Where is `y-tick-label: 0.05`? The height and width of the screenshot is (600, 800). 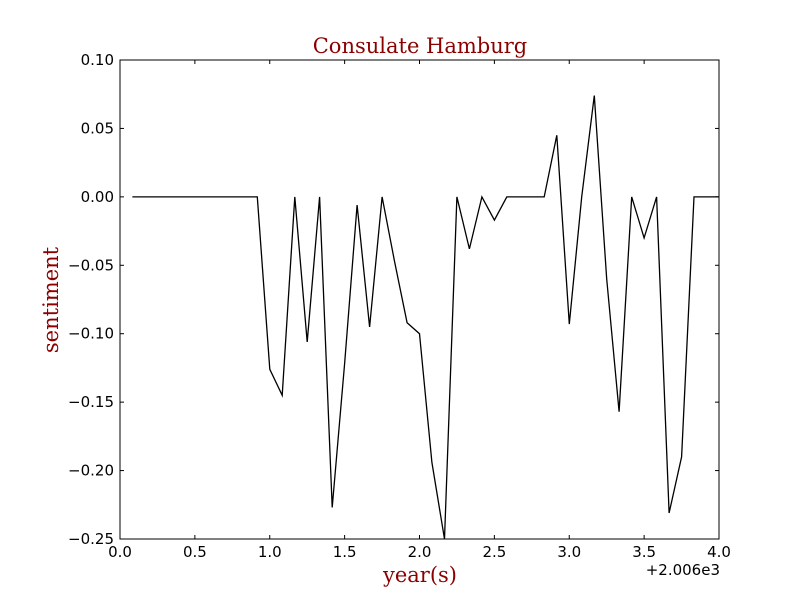 y-tick-label: 0.05 is located at coordinates (97, 128).